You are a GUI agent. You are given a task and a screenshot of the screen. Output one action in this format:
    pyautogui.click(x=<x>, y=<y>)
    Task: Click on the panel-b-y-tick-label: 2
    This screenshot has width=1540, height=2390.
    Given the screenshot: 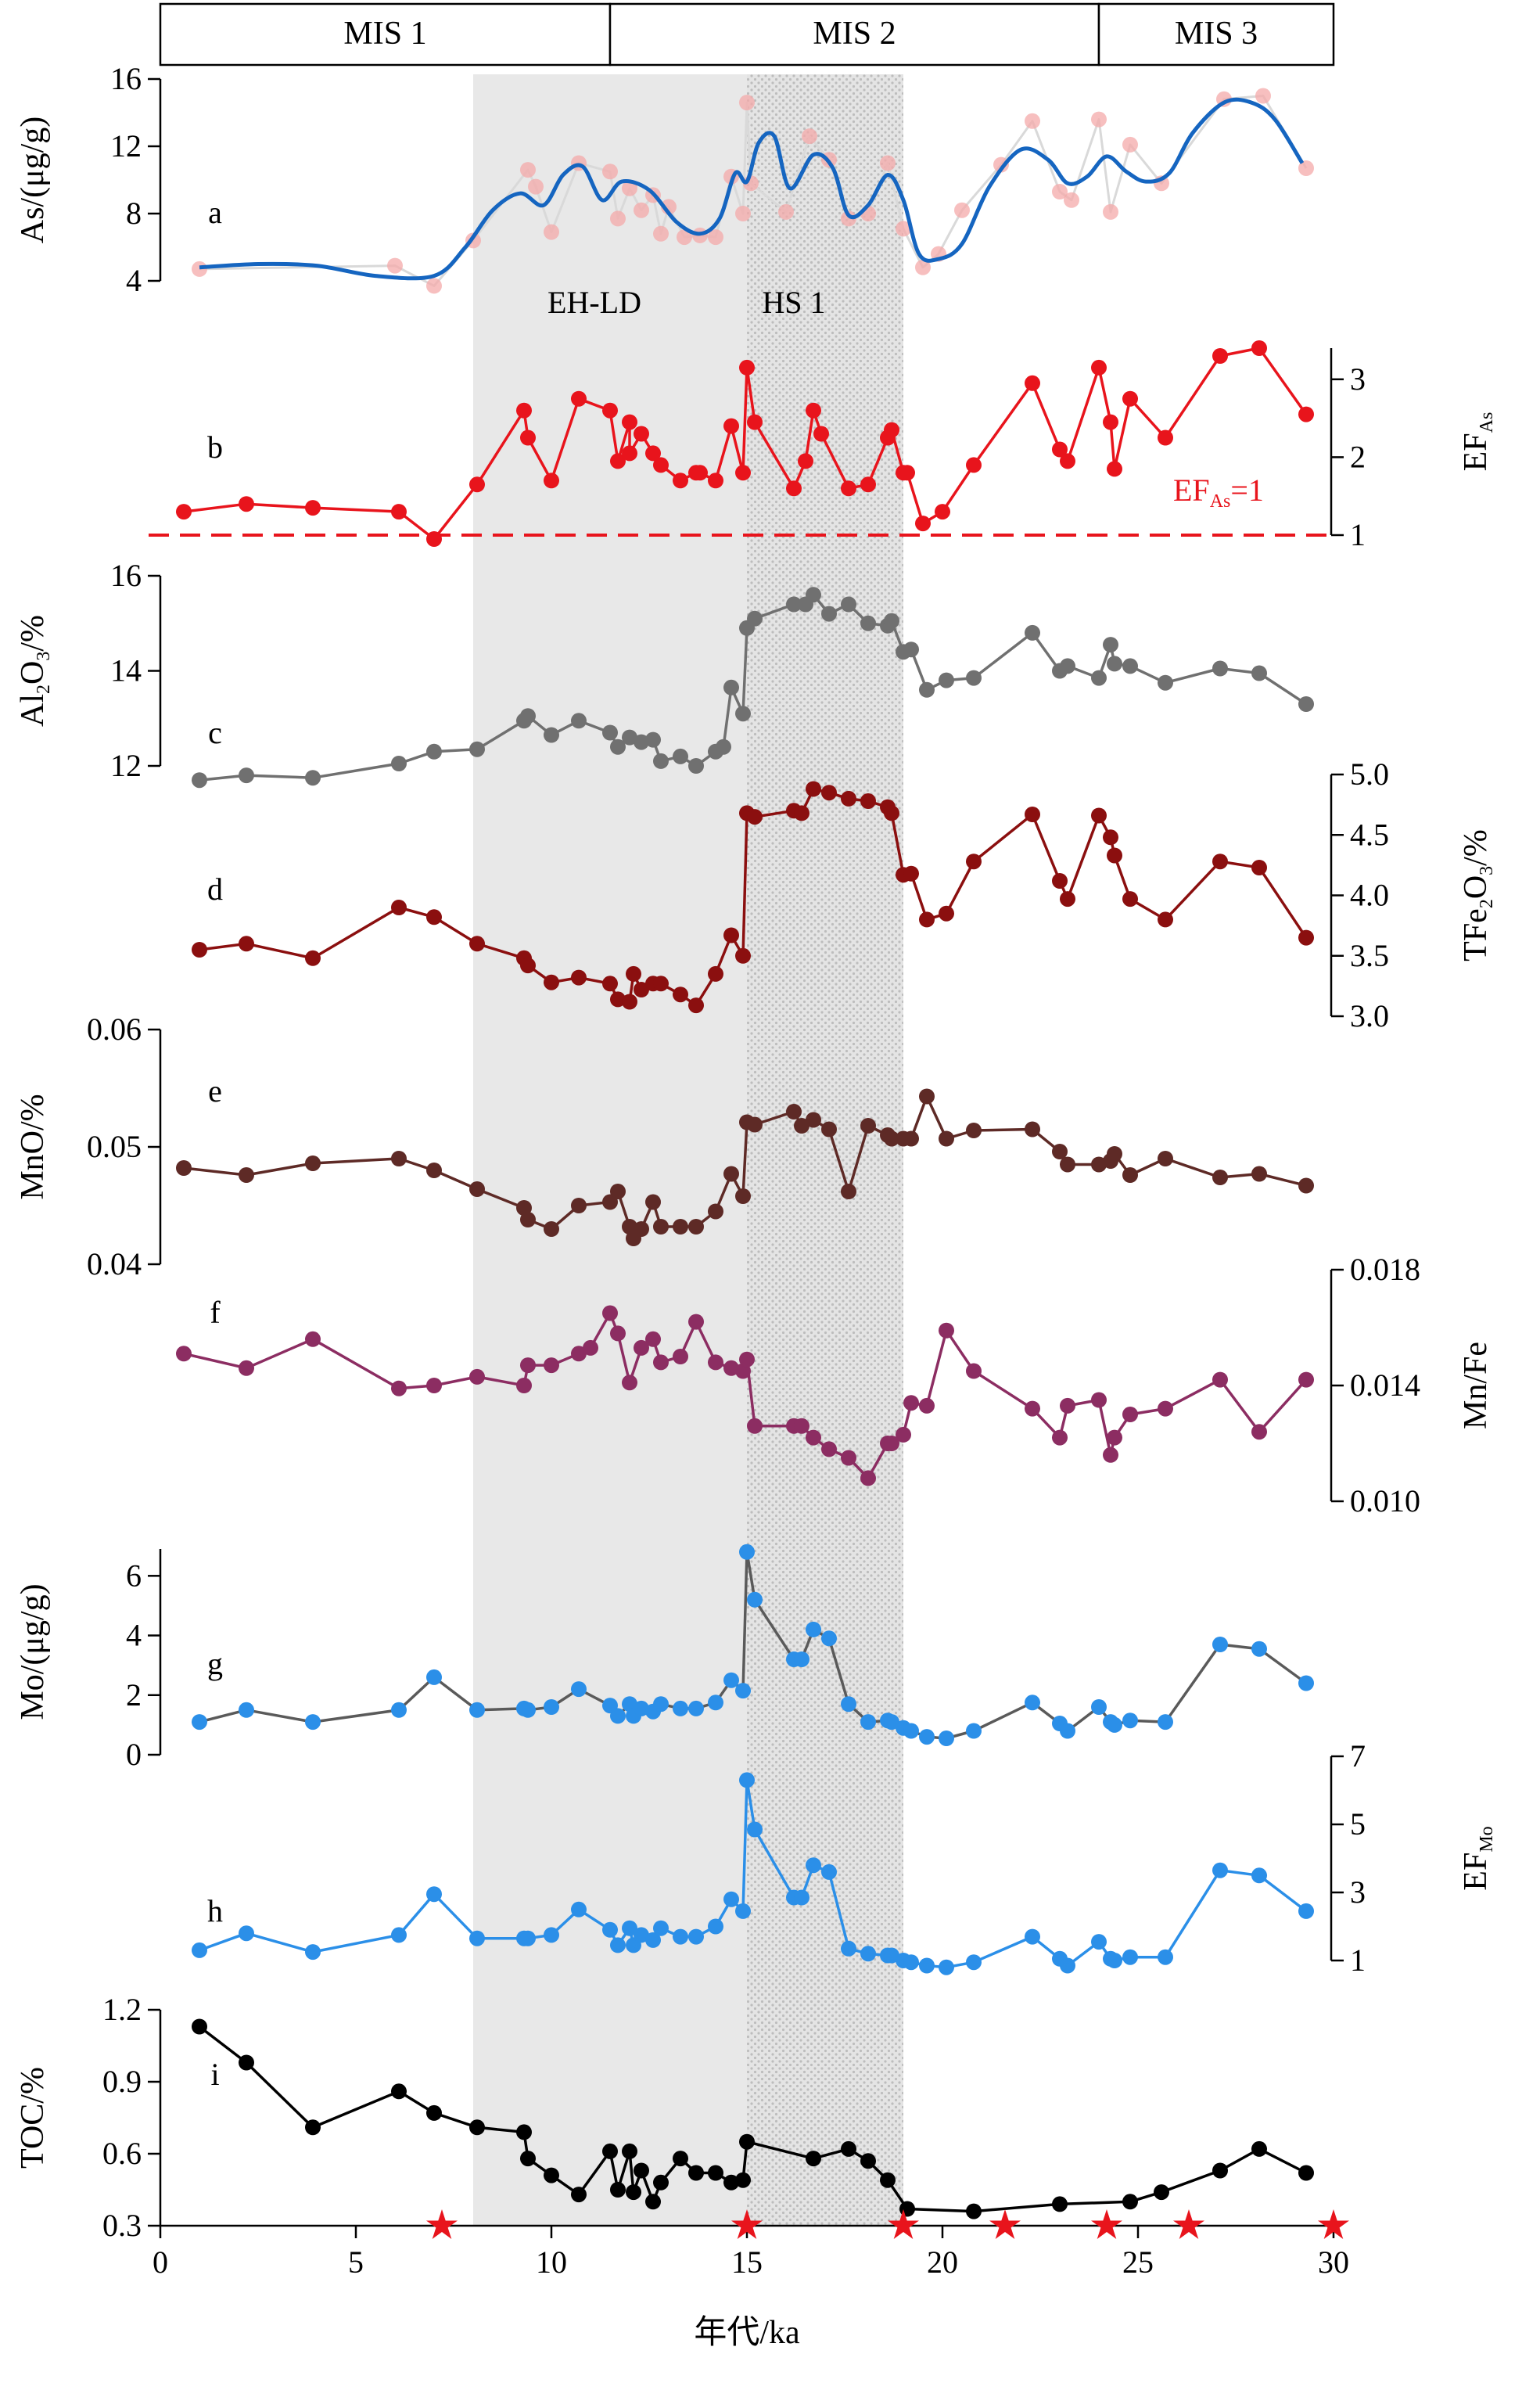 What is the action you would take?
    pyautogui.click(x=1358, y=456)
    